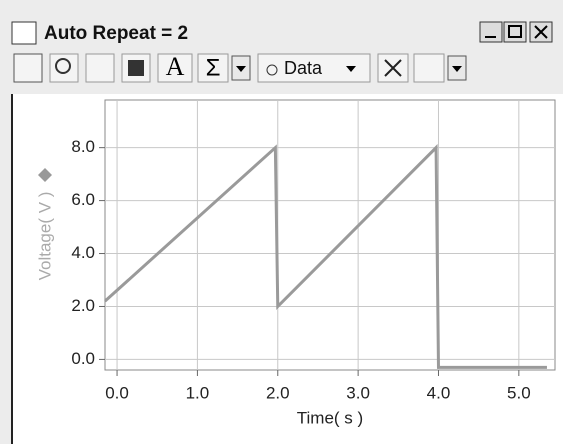  What do you see at coordinates (83, 358) in the screenshot?
I see `y-tick-label: 0.0` at bounding box center [83, 358].